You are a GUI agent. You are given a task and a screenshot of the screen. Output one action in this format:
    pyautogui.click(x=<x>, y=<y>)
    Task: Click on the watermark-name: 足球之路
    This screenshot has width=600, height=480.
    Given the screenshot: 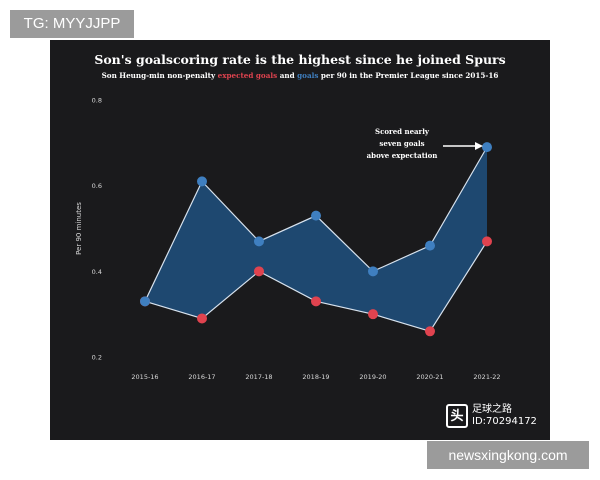 What is the action you would take?
    pyautogui.click(x=492, y=409)
    